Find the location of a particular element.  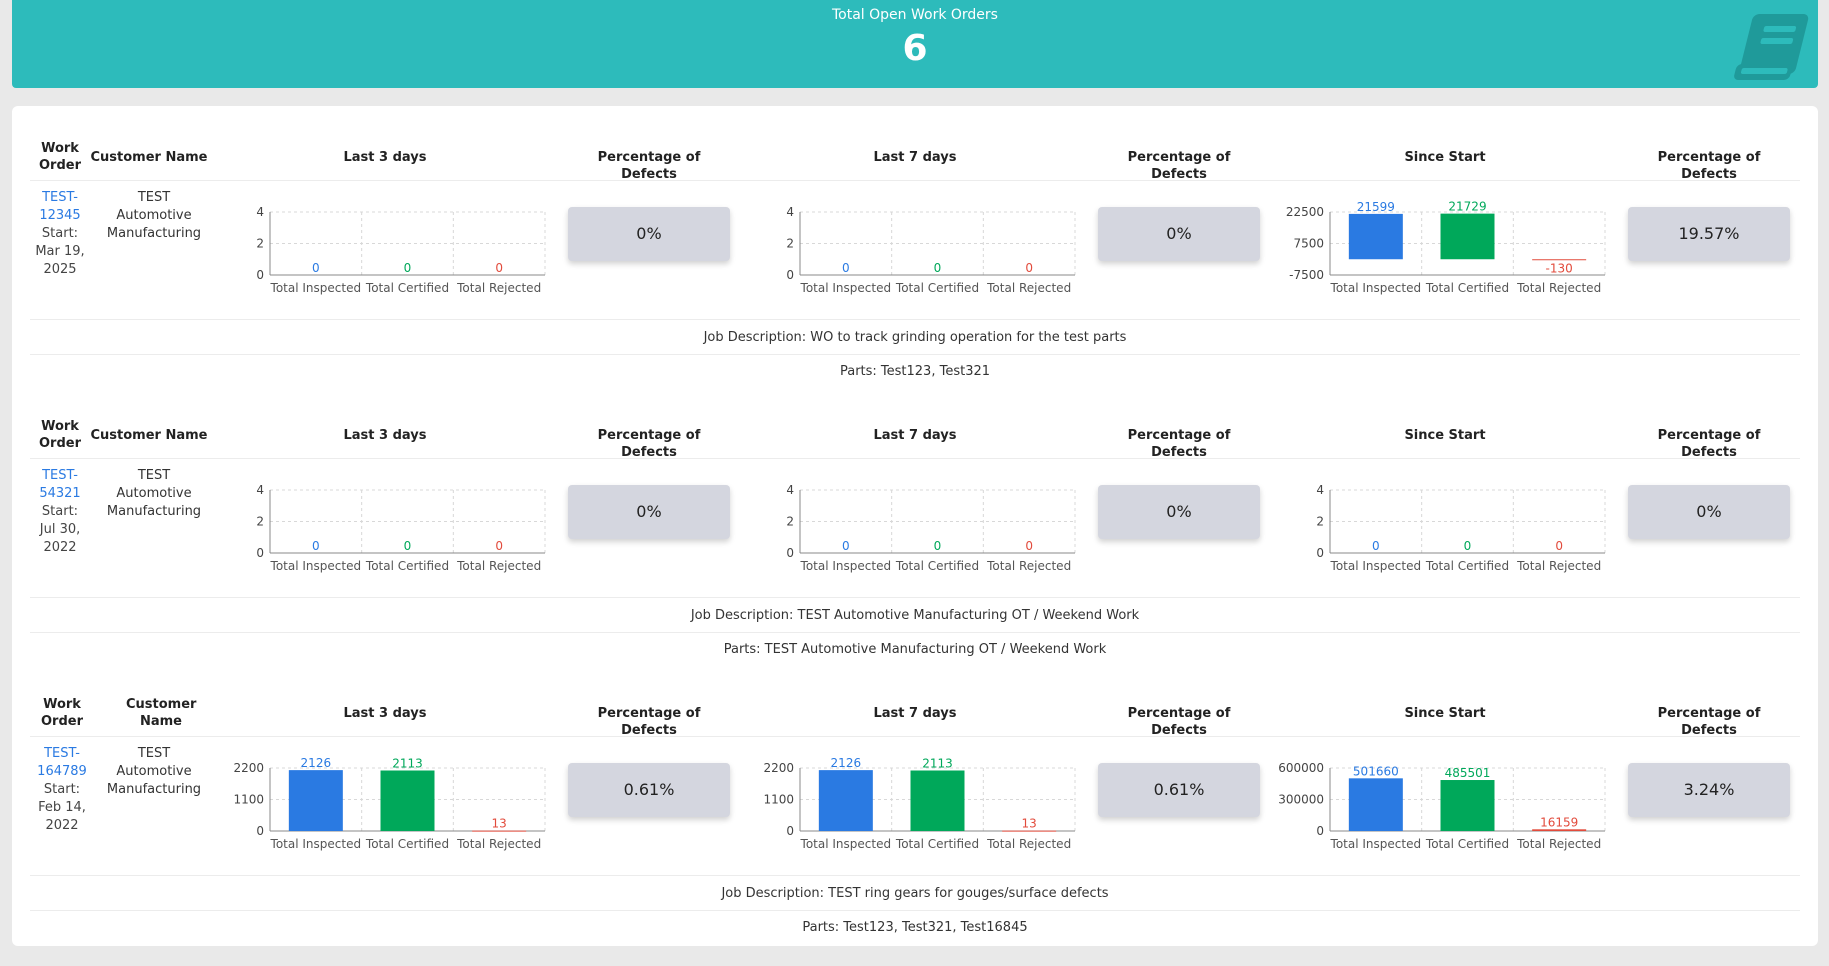

header-pct-since: Percentage of Defects is located at coordinates (1709, 444).